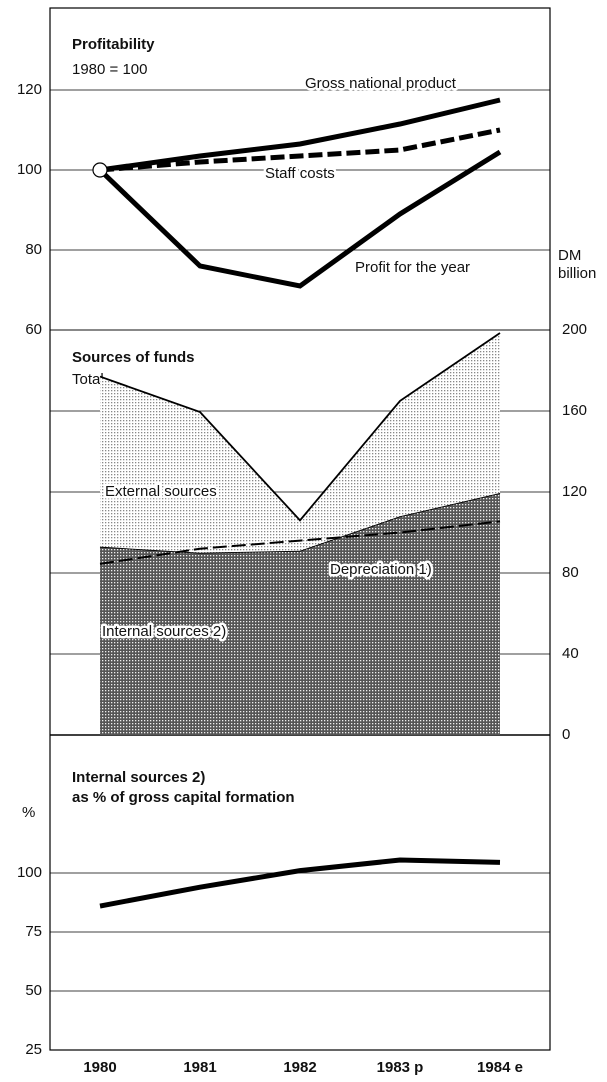  I want to click on series-label: Internal sources 2), so click(164, 631).